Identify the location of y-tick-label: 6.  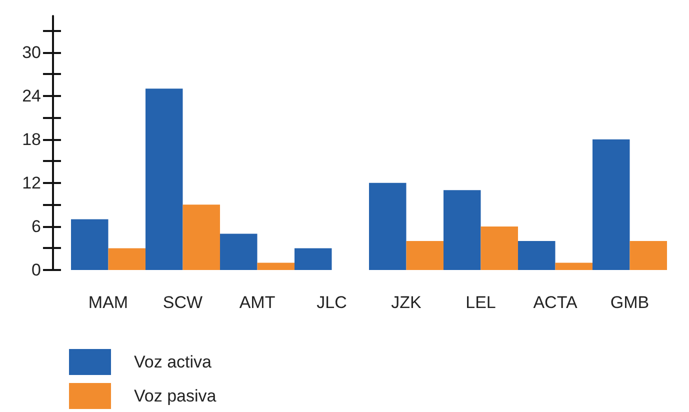
(36, 226).